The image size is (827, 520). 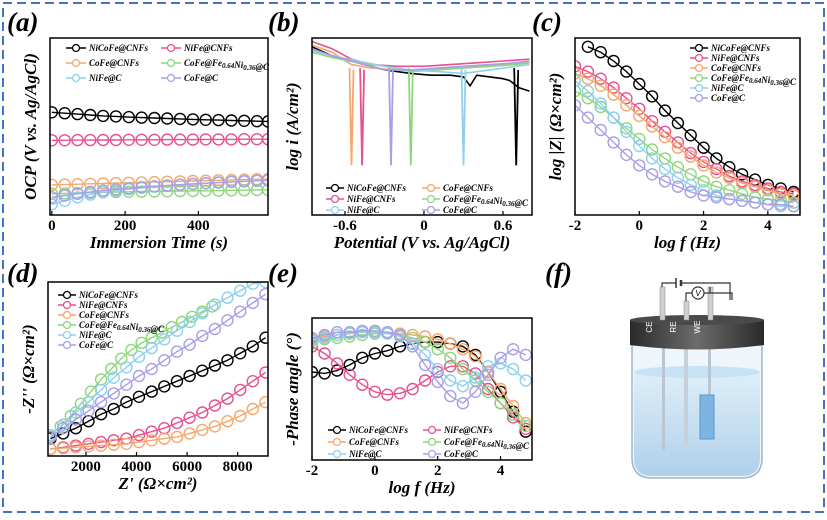 What do you see at coordinates (345, 226) in the screenshot?
I see `x-tick-label: -0.6` at bounding box center [345, 226].